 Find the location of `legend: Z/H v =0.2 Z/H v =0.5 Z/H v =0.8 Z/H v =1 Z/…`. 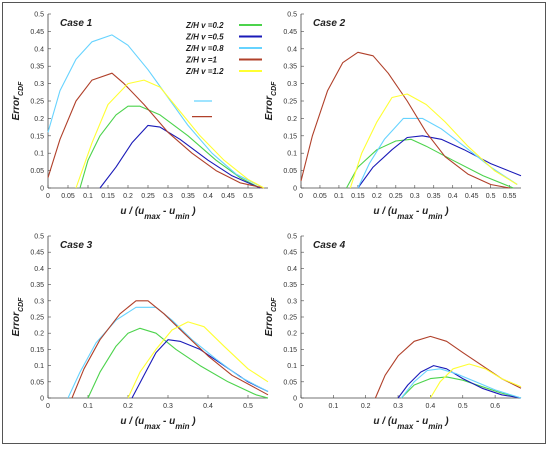

legend: Z/H v =0.2 Z/H v =0.5 Z/H v =0.8 Z/H v =1 Z/… is located at coordinates (223, 48).